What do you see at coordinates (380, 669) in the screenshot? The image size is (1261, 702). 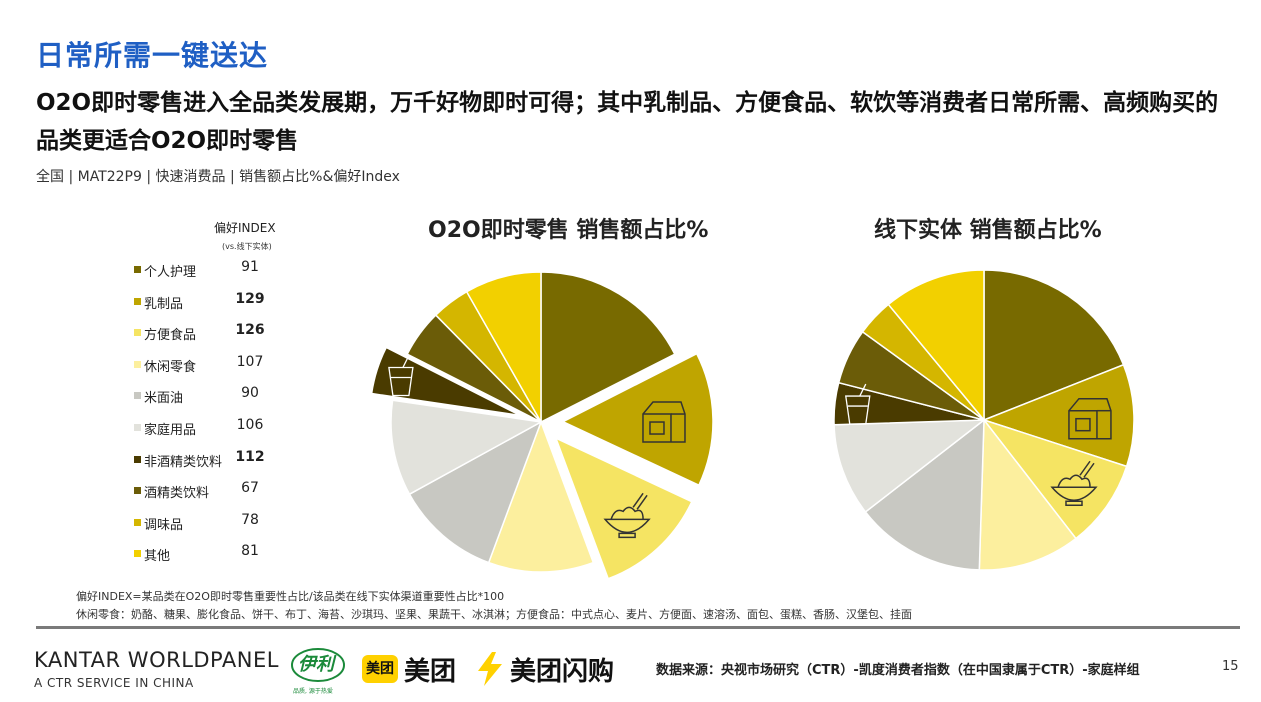 I see `meituan-badge: 美团` at bounding box center [380, 669].